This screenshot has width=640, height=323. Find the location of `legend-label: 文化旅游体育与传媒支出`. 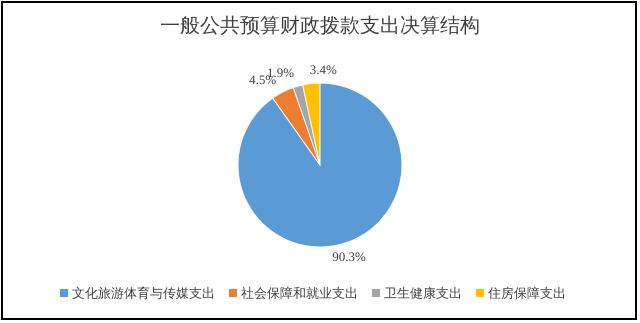

legend-label: 文化旅游体育与传媒支出 is located at coordinates (143, 293).